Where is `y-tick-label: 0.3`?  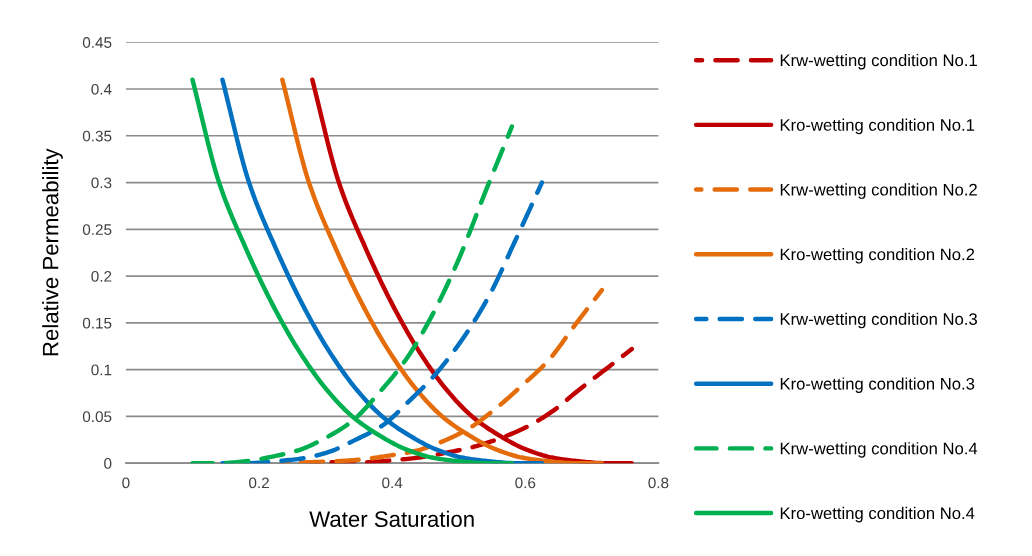
y-tick-label: 0.3 is located at coordinates (101, 183).